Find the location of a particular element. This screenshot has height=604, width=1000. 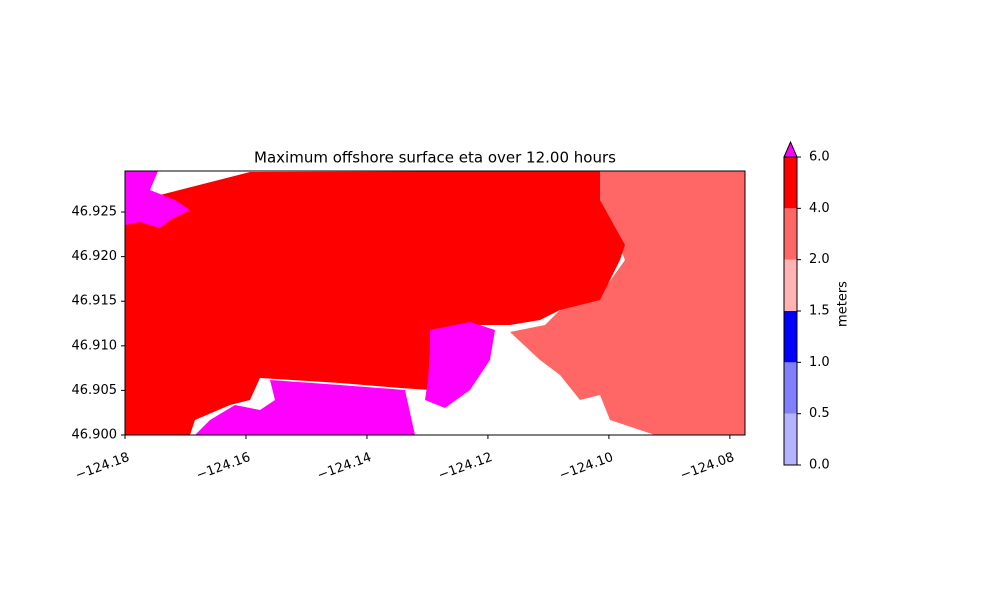

colorbar-tick-label: 1.5 is located at coordinates (819, 311).